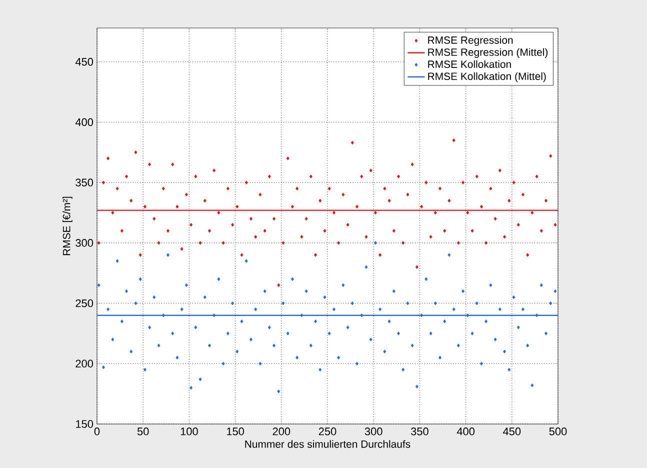 This screenshot has height=468, width=647. Describe the element at coordinates (85, 364) in the screenshot. I see `y-tick-label: 200` at that location.